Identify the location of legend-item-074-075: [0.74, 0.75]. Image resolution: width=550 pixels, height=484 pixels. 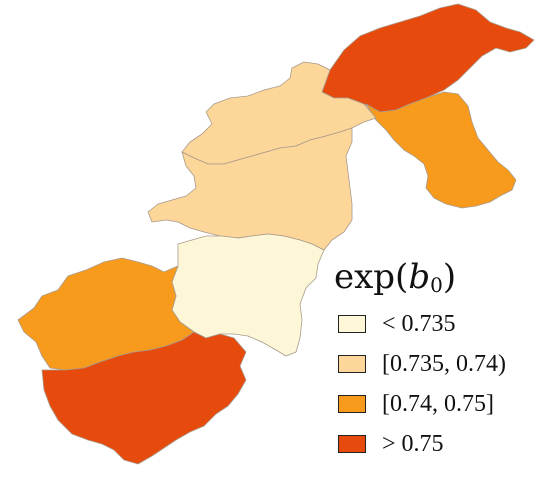
(437, 404).